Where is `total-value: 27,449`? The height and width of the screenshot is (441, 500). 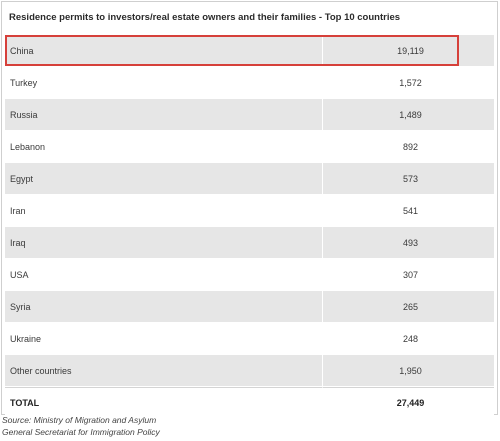
total-value: 27,449 is located at coordinates (408, 402).